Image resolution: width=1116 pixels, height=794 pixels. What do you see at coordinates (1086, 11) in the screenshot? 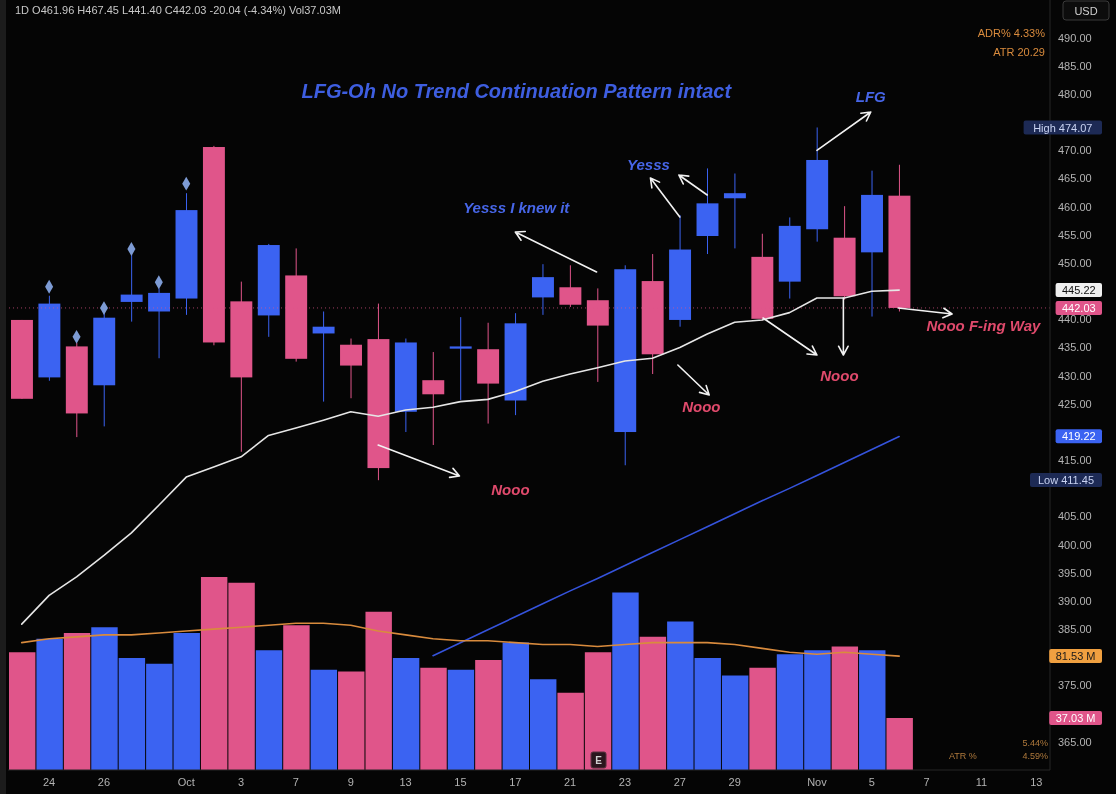
I see `y-axis-title: USD` at bounding box center [1086, 11].